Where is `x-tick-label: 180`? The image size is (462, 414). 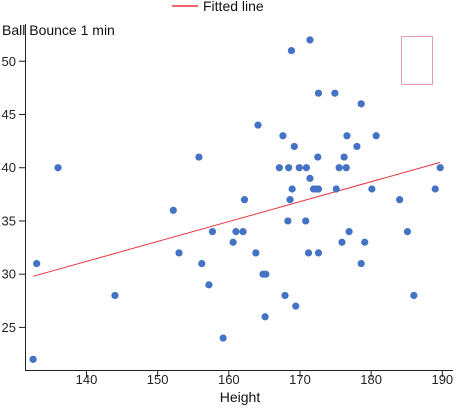
x-tick-label: 180 is located at coordinates (371, 379).